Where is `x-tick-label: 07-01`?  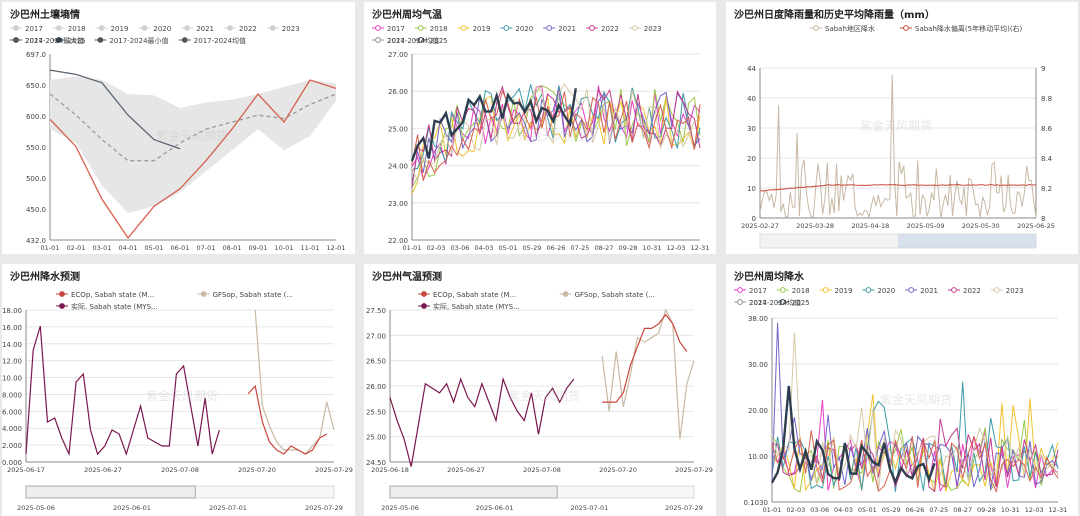 x-tick-label: 07-01 is located at coordinates (206, 248).